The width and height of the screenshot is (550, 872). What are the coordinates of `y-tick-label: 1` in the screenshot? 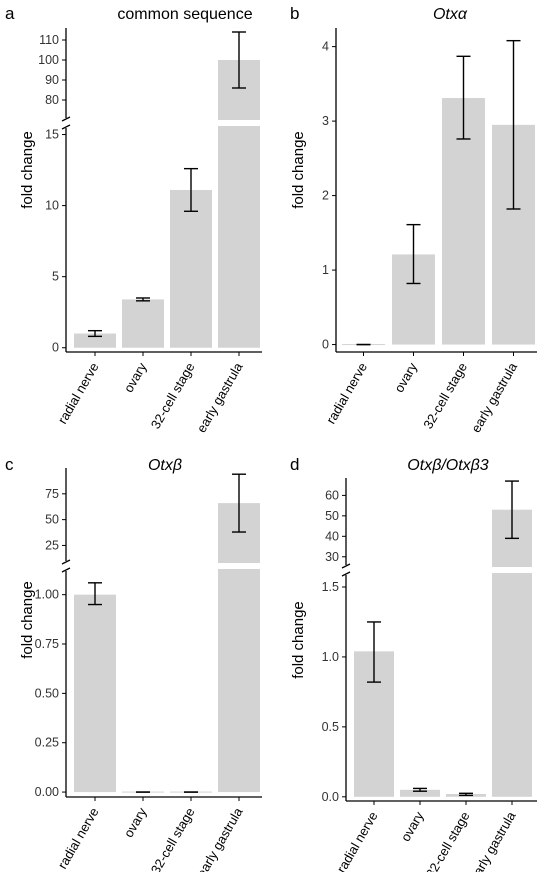 It's located at (325, 270).